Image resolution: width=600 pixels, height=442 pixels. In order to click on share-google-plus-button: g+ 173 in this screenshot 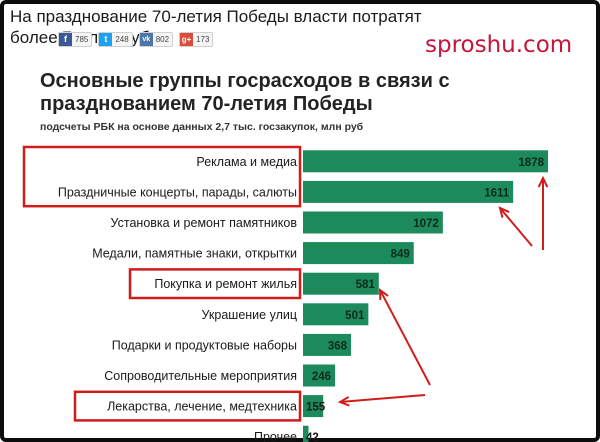, I will do `click(196, 39)`.